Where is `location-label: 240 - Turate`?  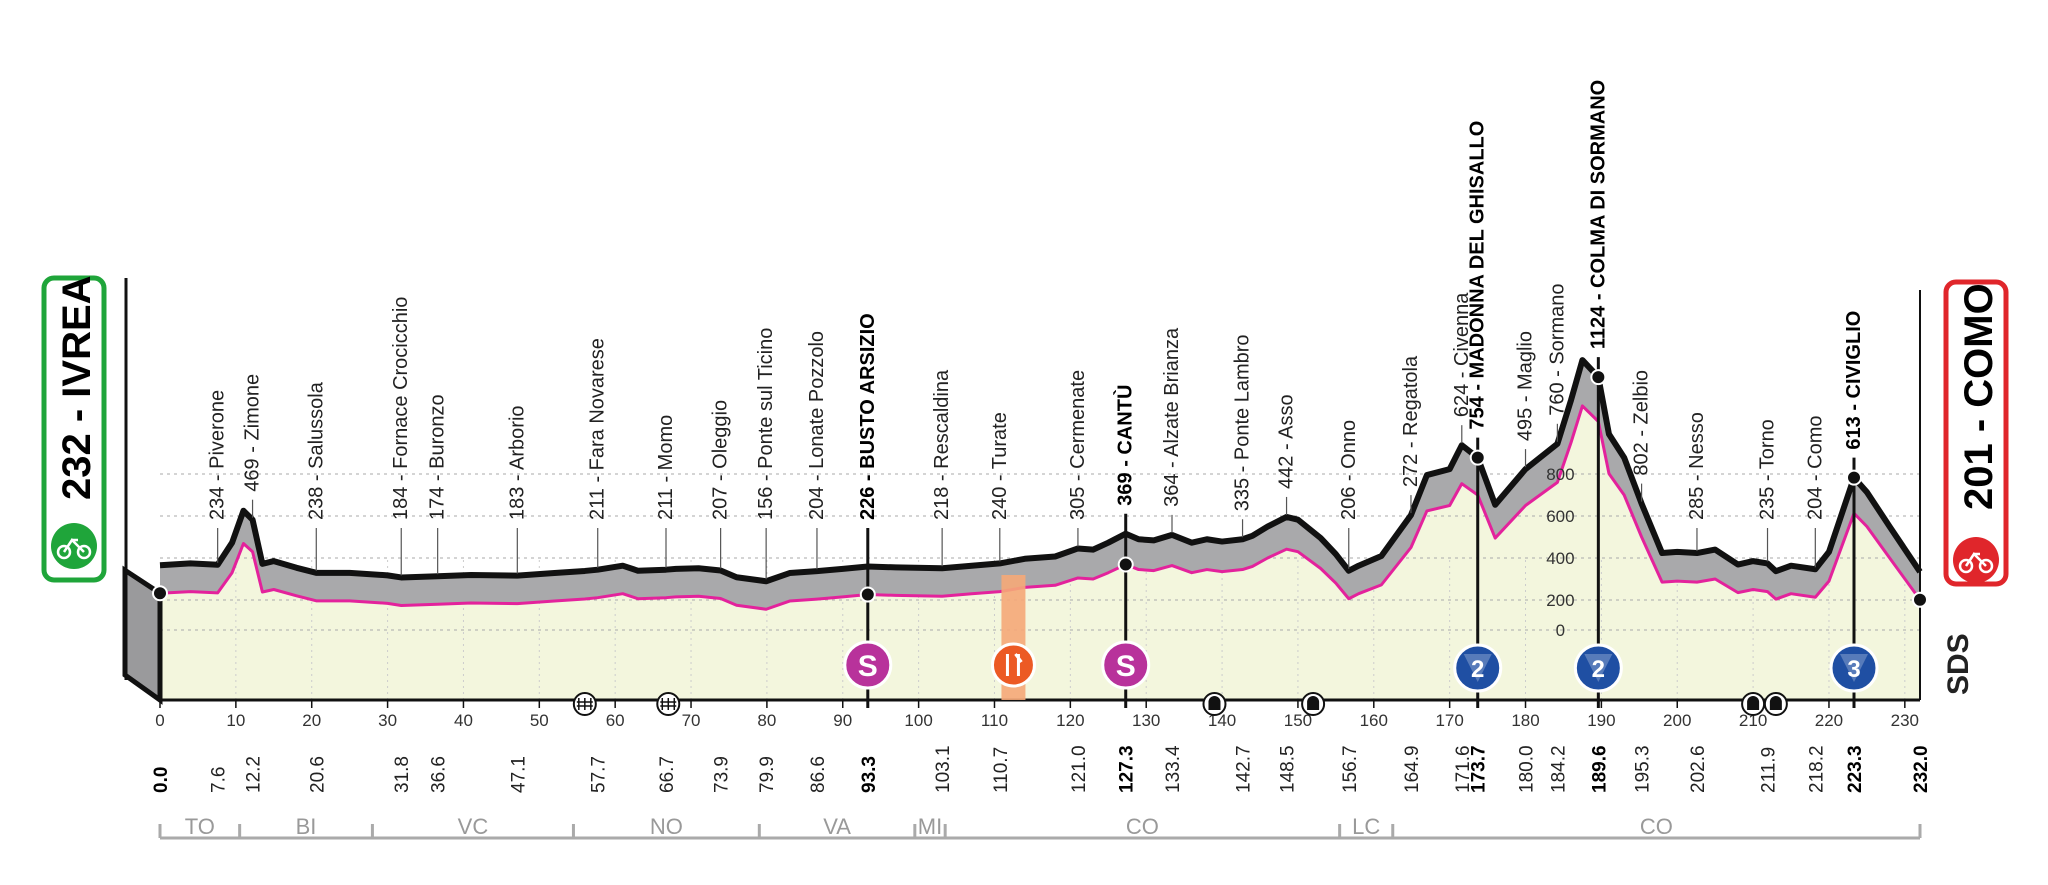
location-label: 240 - Turate is located at coordinates (1000, 466).